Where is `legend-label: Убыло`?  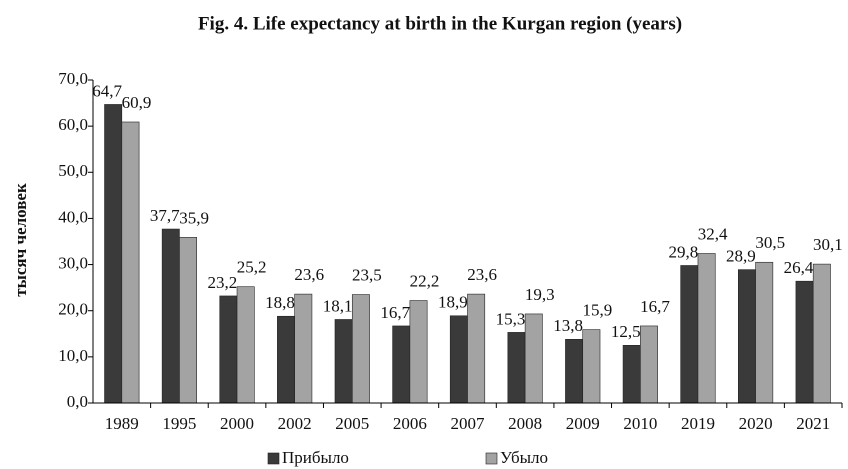 legend-label: Убыло is located at coordinates (524, 457).